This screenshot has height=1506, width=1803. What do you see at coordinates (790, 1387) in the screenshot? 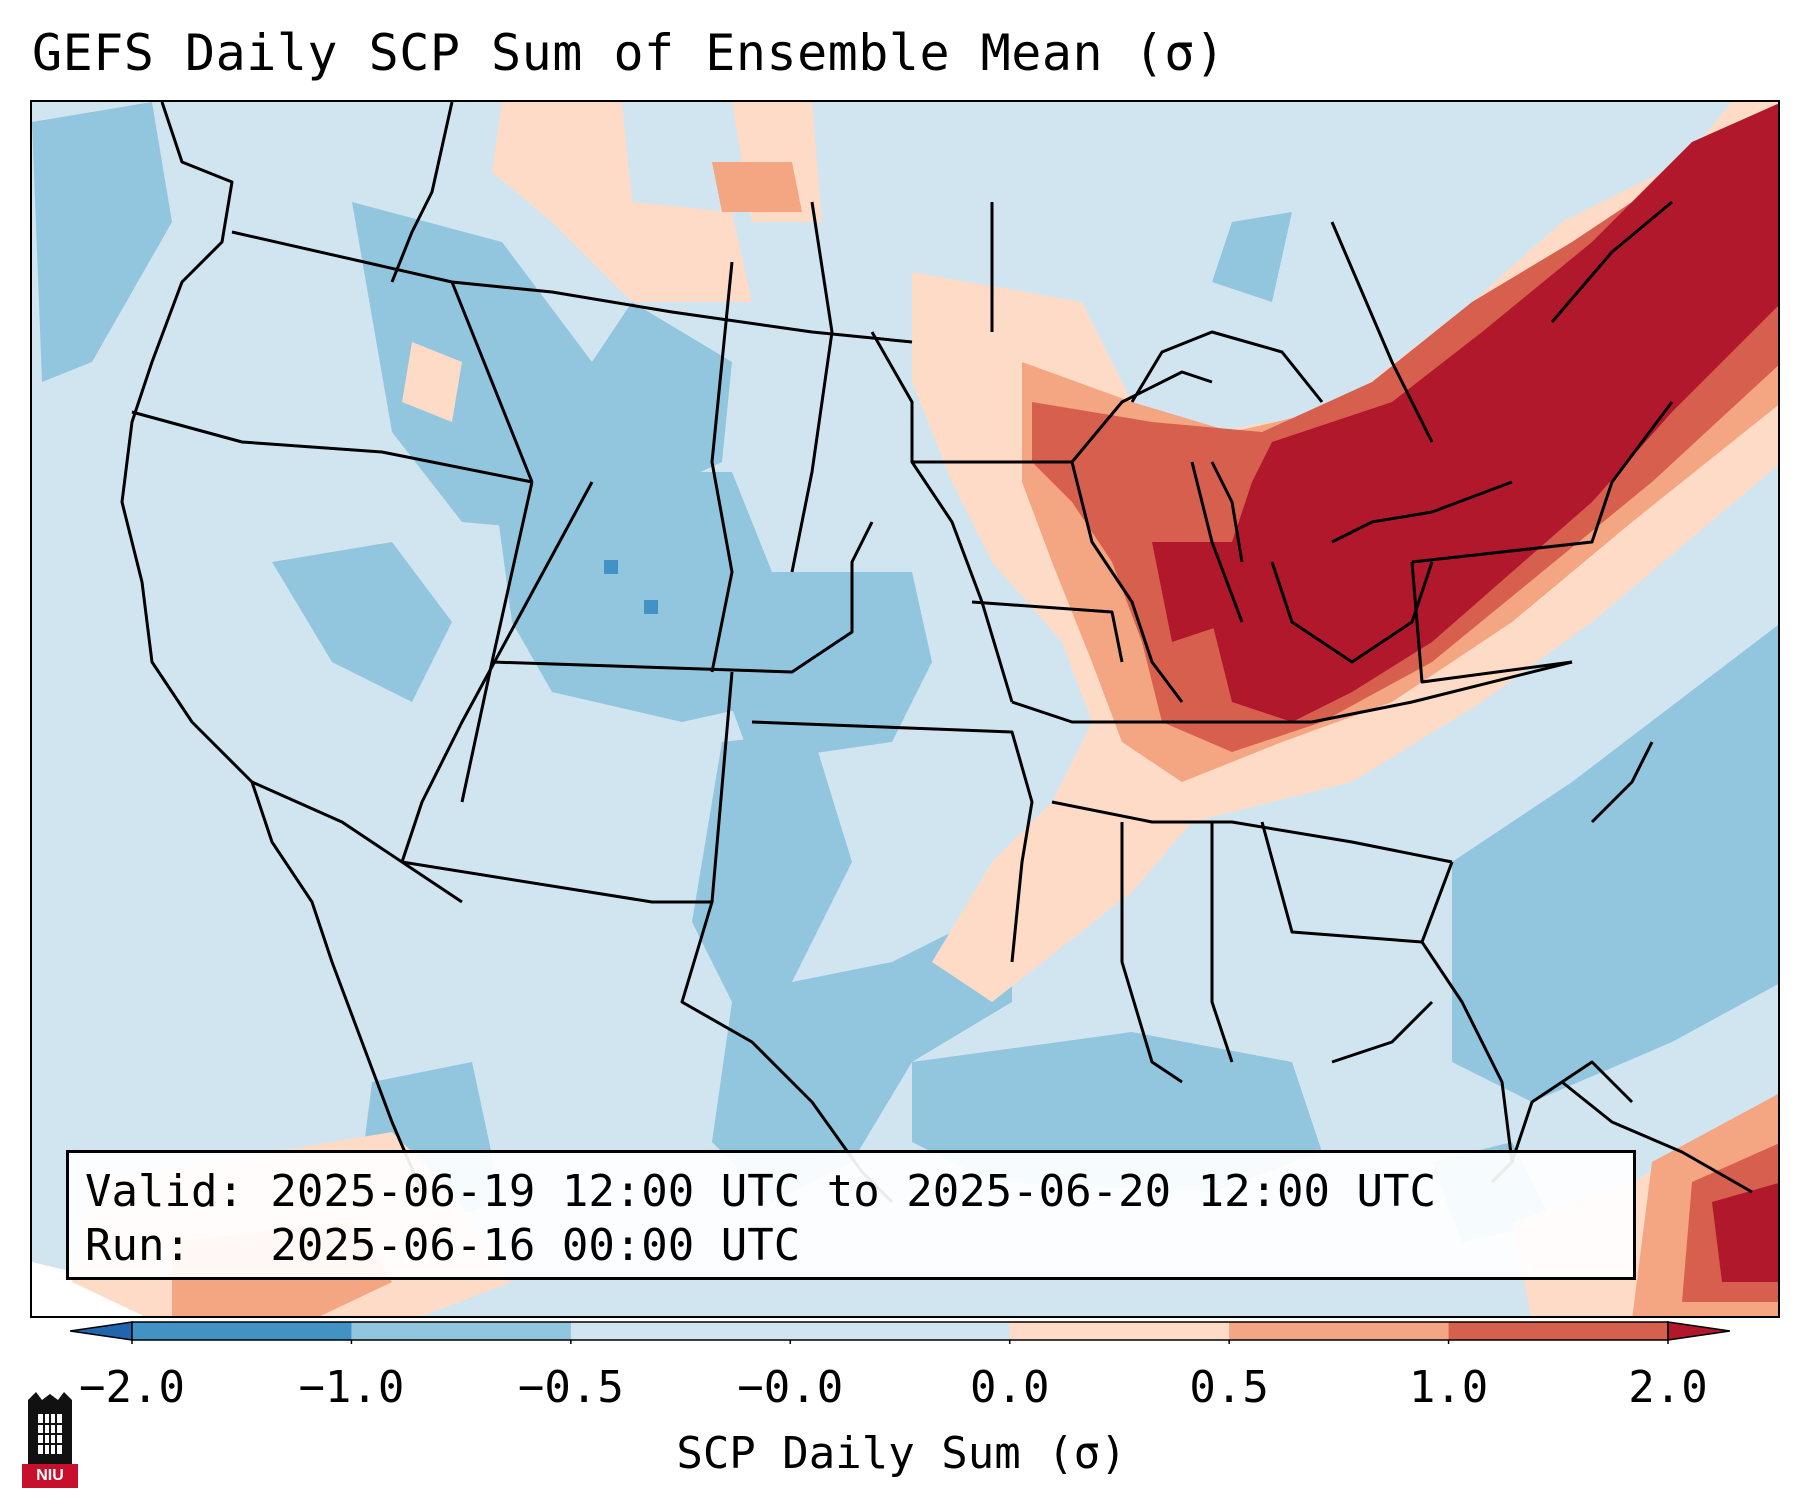
I see `colorbar-tick-label: −0.0` at bounding box center [790, 1387].